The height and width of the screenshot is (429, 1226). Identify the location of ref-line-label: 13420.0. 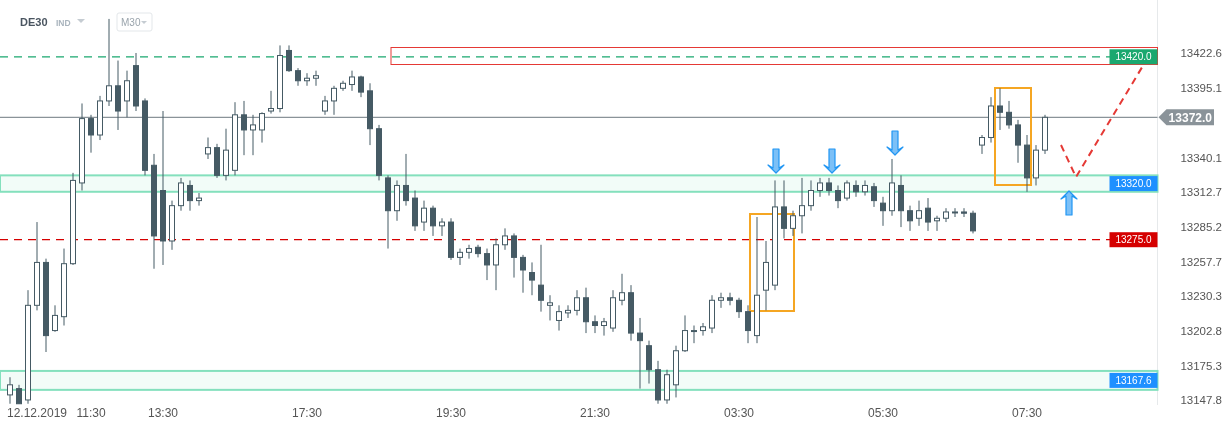
(1134, 57).